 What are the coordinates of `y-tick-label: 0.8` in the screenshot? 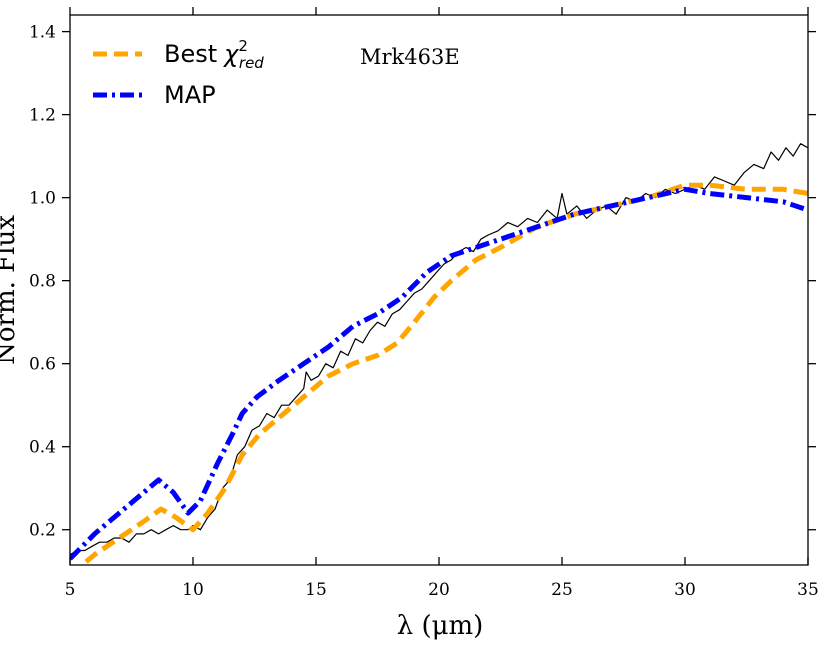 It's located at (42, 282).